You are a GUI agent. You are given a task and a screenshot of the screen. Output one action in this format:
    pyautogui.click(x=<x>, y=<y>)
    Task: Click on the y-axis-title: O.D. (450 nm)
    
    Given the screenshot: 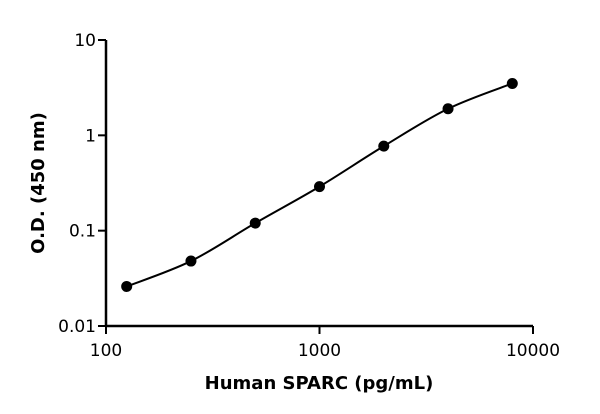 What is the action you would take?
    pyautogui.click(x=38, y=183)
    